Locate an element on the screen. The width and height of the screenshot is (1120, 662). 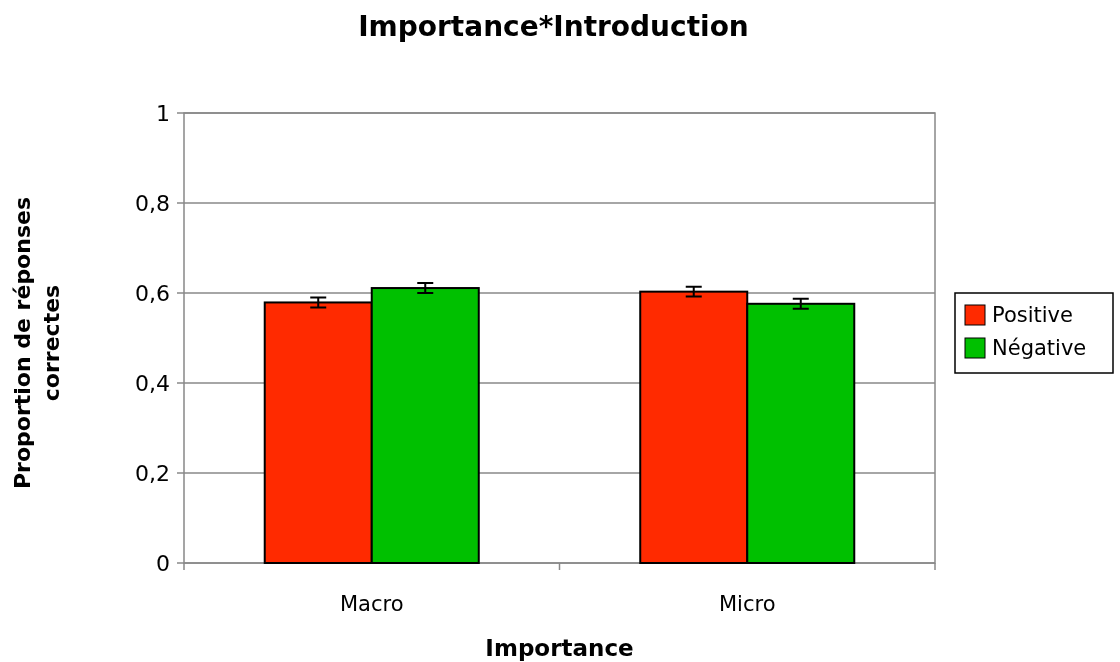
y-tick-label: 0 is located at coordinates (163, 563).